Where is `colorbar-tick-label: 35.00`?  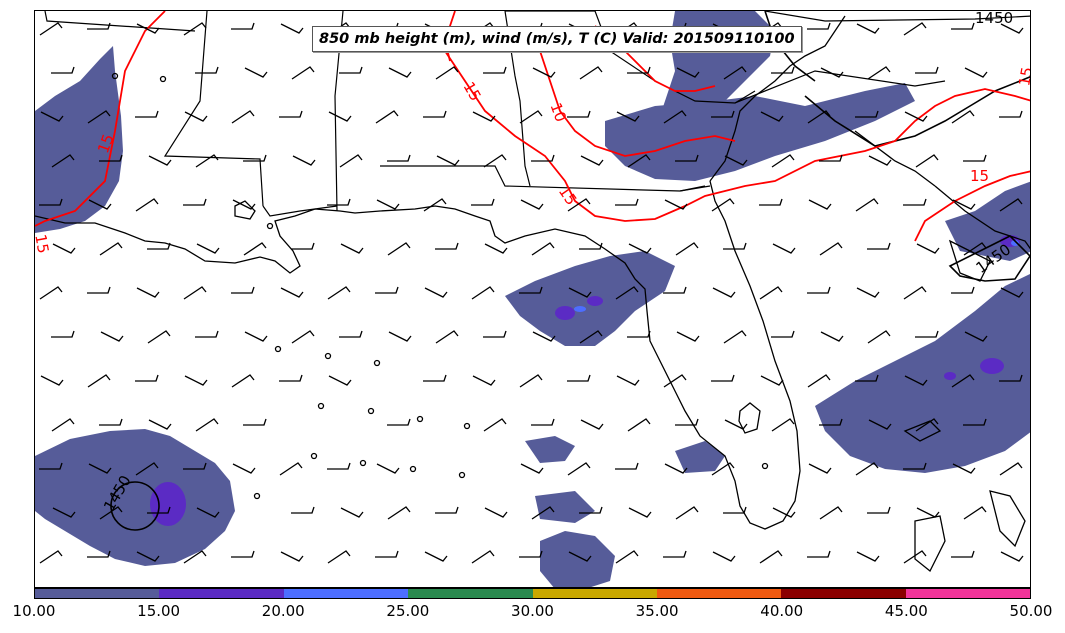 colorbar-tick-label: 35.00 is located at coordinates (657, 611).